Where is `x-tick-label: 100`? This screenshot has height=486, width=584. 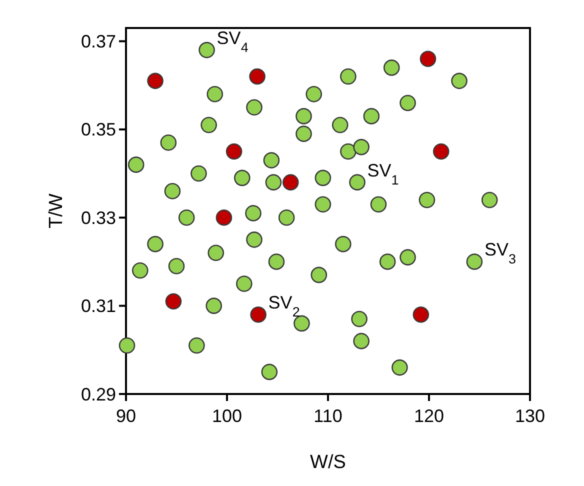
x-tick-label: 100 is located at coordinates (227, 416).